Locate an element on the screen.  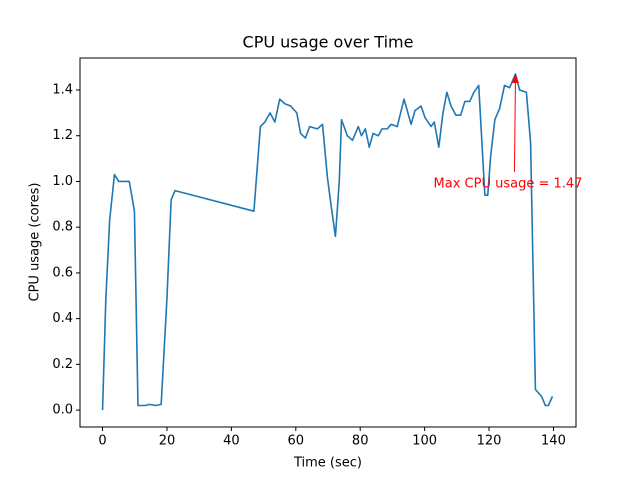
chart-title: CPU usage over Time is located at coordinates (328, 42).